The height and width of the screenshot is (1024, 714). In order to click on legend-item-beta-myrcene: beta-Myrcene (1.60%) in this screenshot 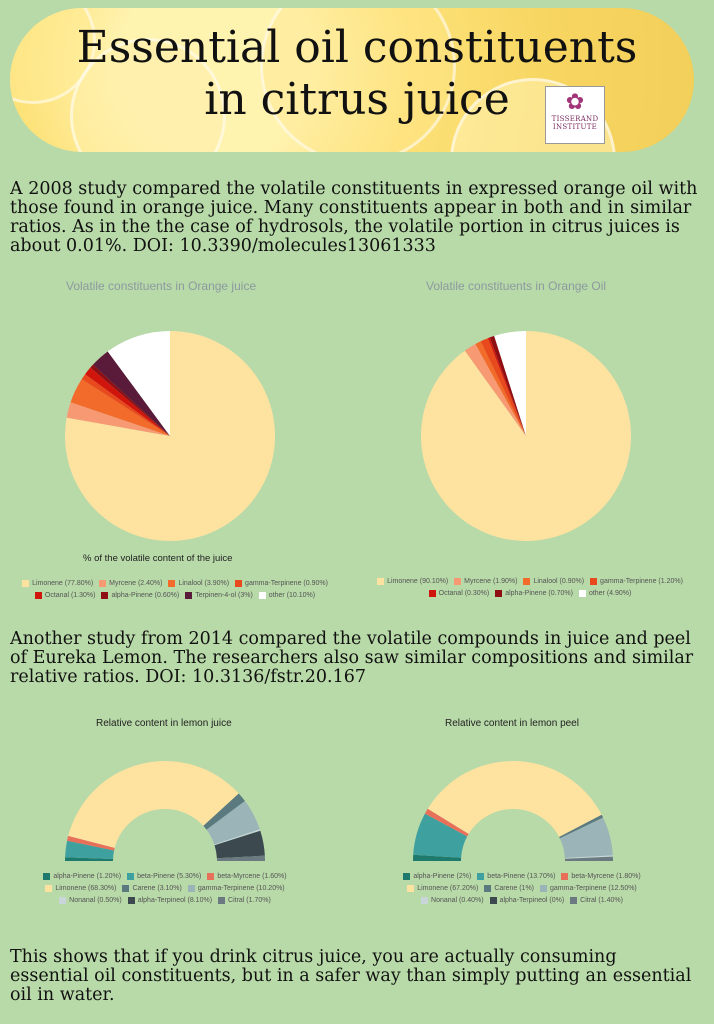, I will do `click(247, 876)`.